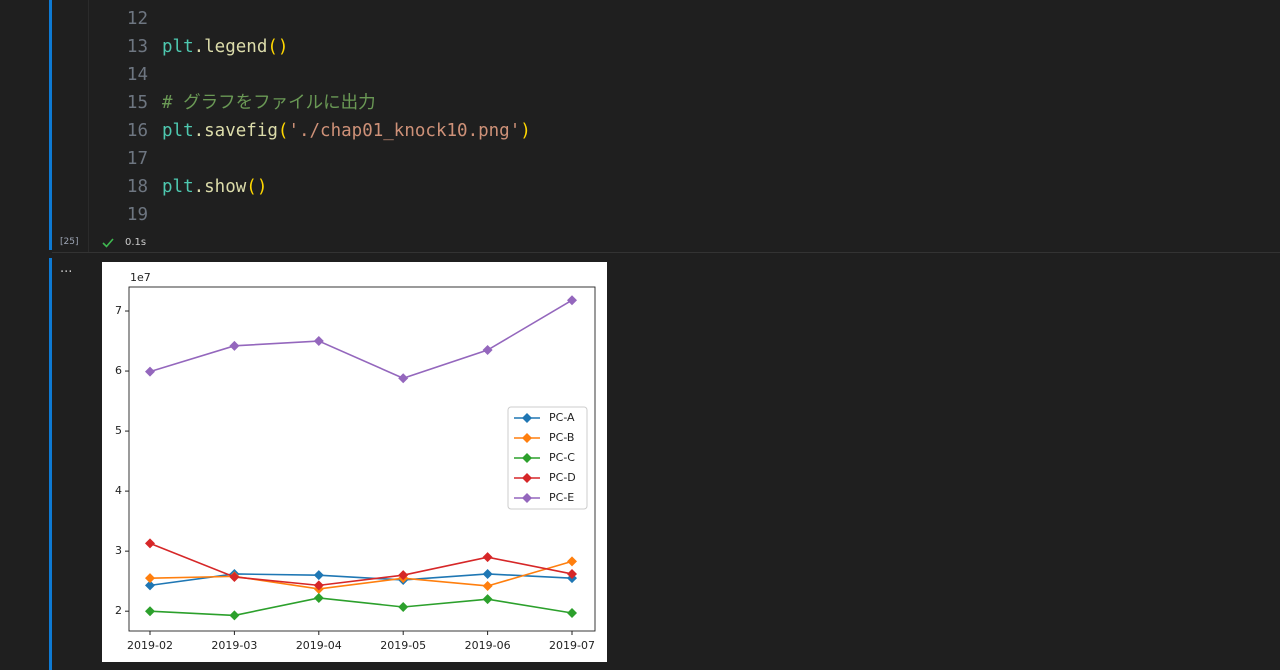 This screenshot has height=670, width=1280. I want to click on y-tick-label: 7, so click(118, 310).